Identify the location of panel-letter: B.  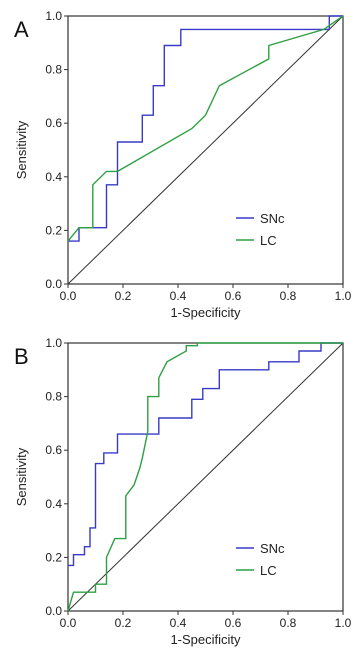
(21, 356).